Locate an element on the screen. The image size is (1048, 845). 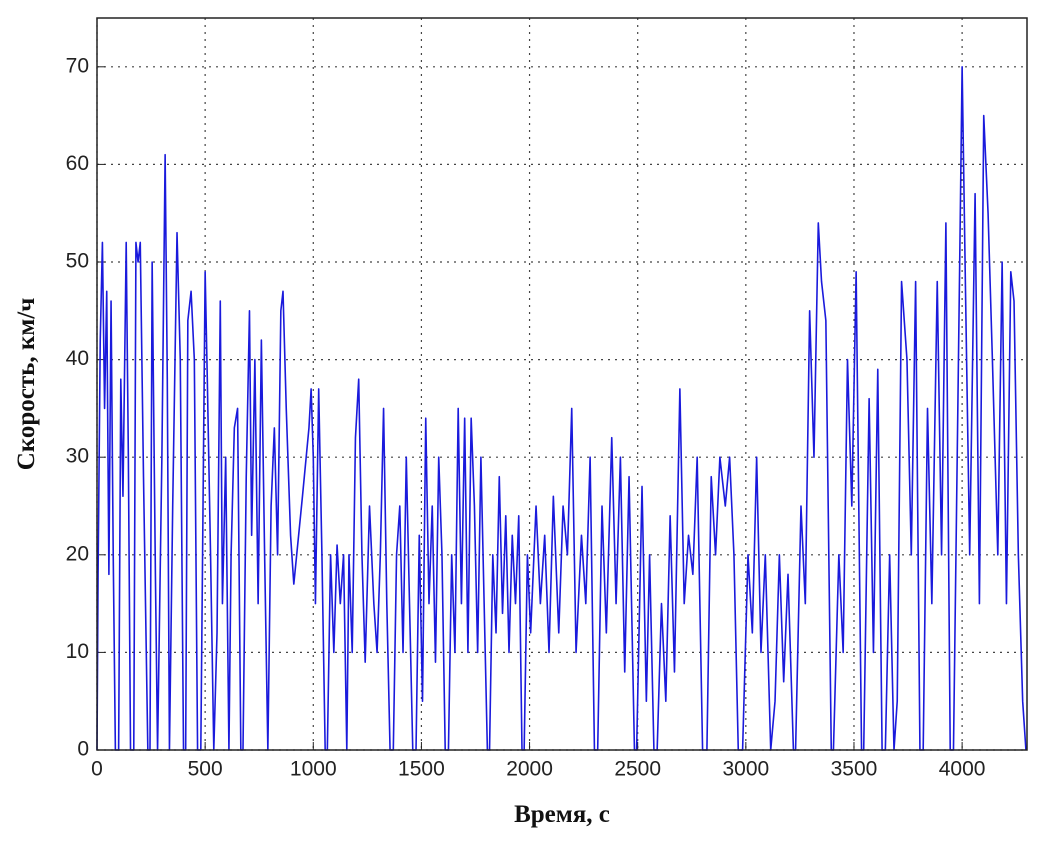
y-tick-label: 0 is located at coordinates (83, 749).